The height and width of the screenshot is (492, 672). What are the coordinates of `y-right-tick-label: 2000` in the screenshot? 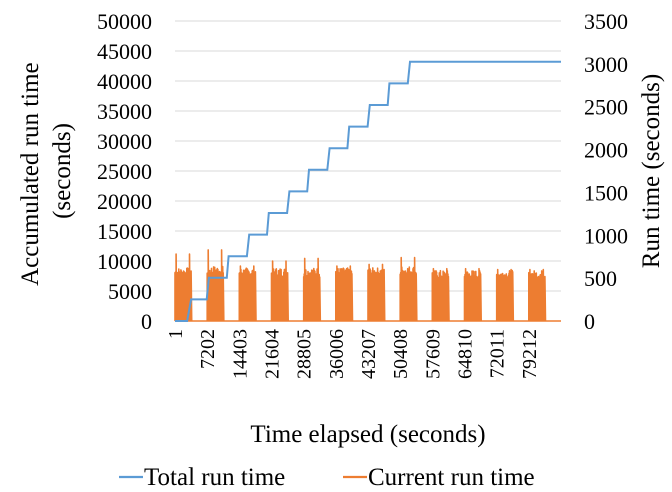 It's located at (606, 150).